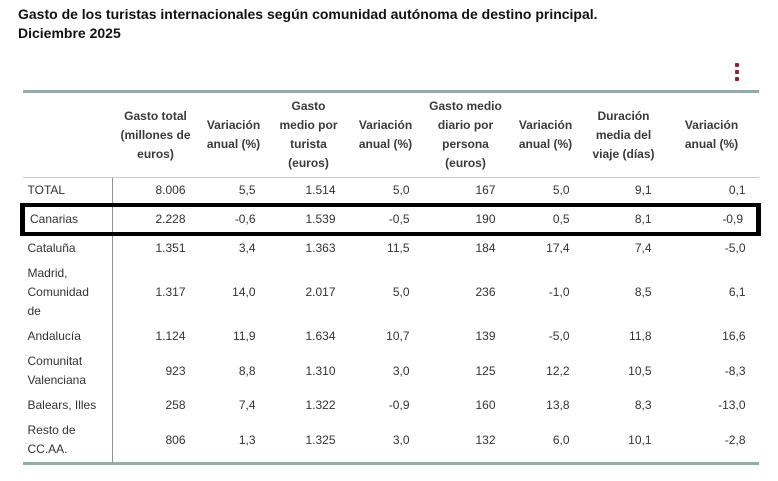 The image size is (778, 481). Describe the element at coordinates (465, 134) in the screenshot. I see `column-header: Gasto medio diario por persona (euros)` at that location.